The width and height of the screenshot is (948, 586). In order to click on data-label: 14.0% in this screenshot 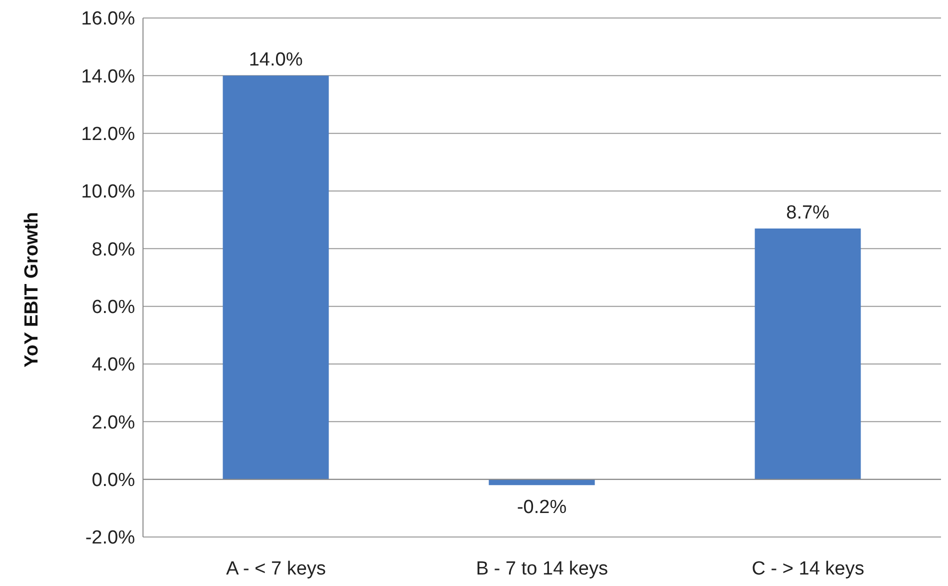, I will do `click(275, 60)`.